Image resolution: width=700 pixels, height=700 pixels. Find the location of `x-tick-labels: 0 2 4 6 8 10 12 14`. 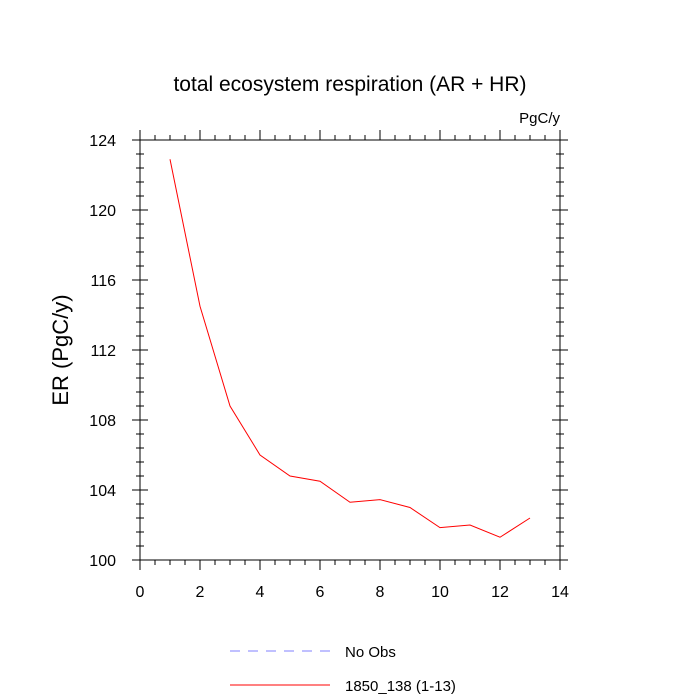

x-tick-labels: 0 2 4 6 8 10 12 14 is located at coordinates (352, 592).